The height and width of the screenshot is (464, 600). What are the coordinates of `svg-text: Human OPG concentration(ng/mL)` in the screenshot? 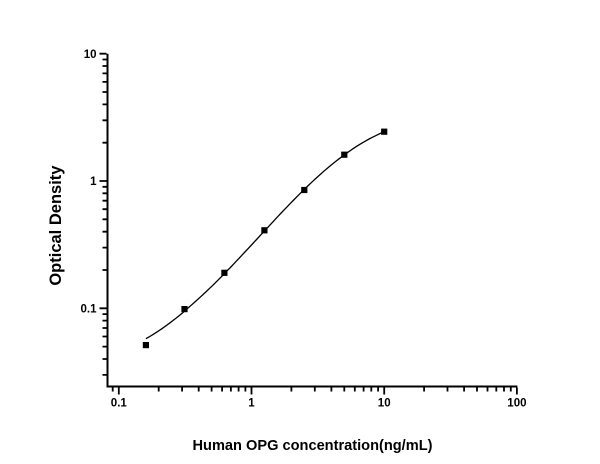 It's located at (313, 446).